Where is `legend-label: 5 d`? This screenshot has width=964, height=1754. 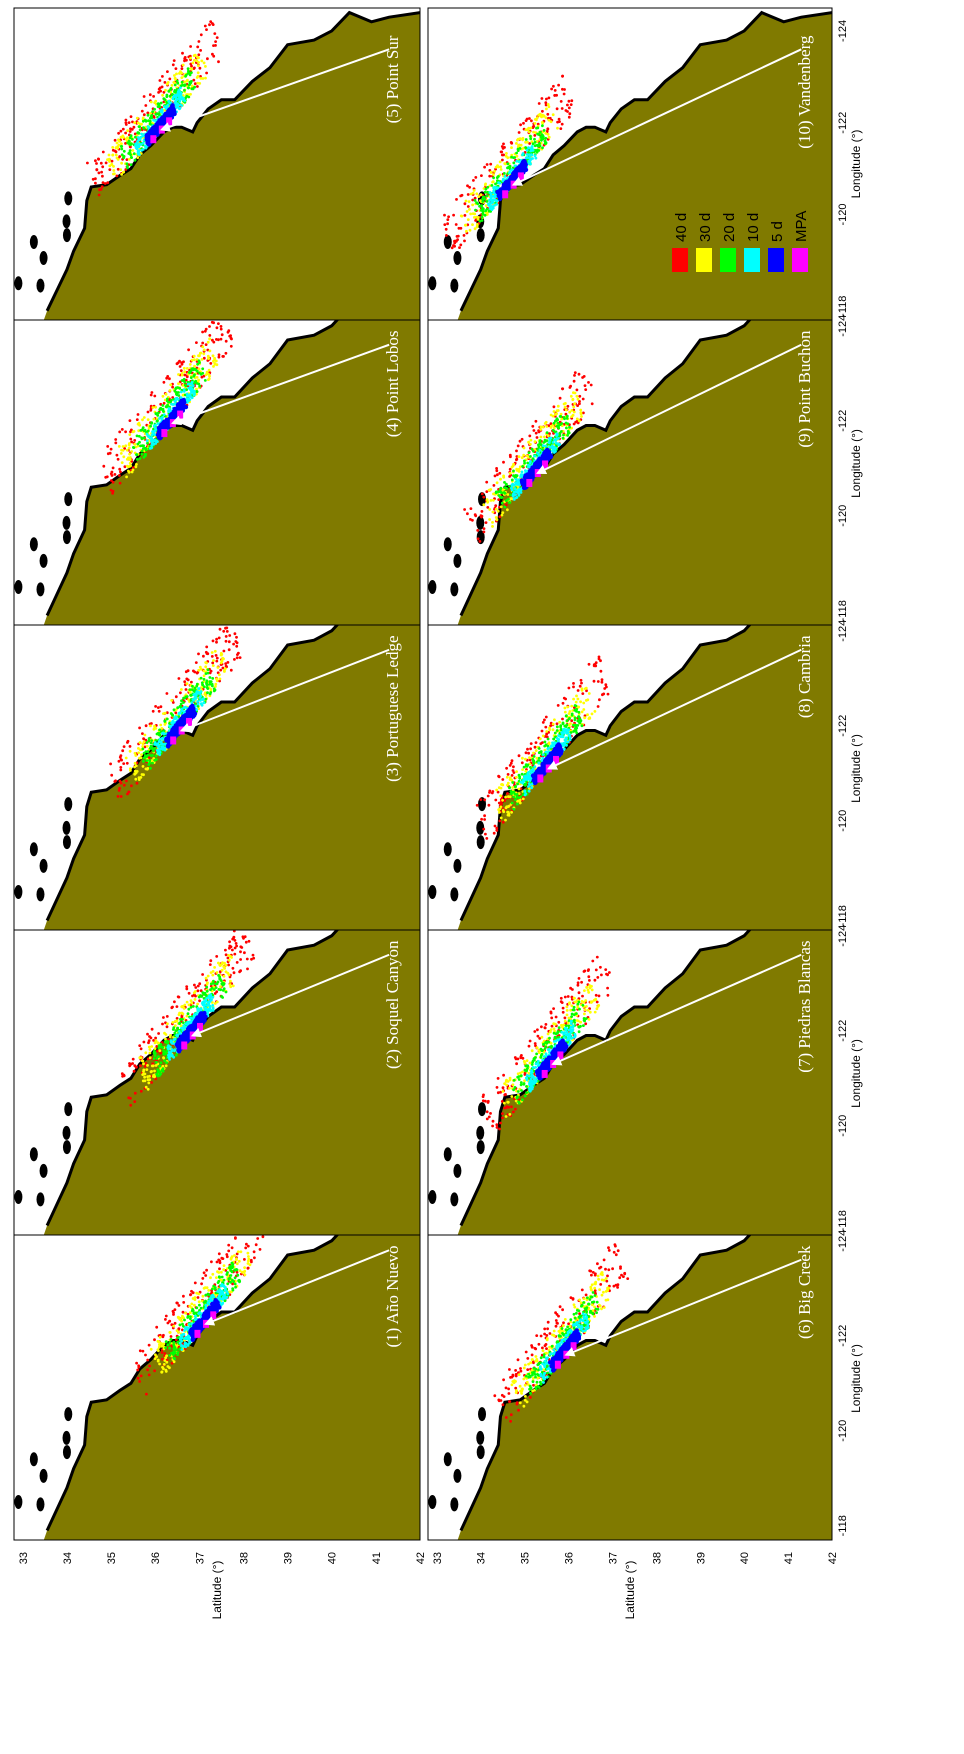 legend-label: 5 d is located at coordinates (777, 231).